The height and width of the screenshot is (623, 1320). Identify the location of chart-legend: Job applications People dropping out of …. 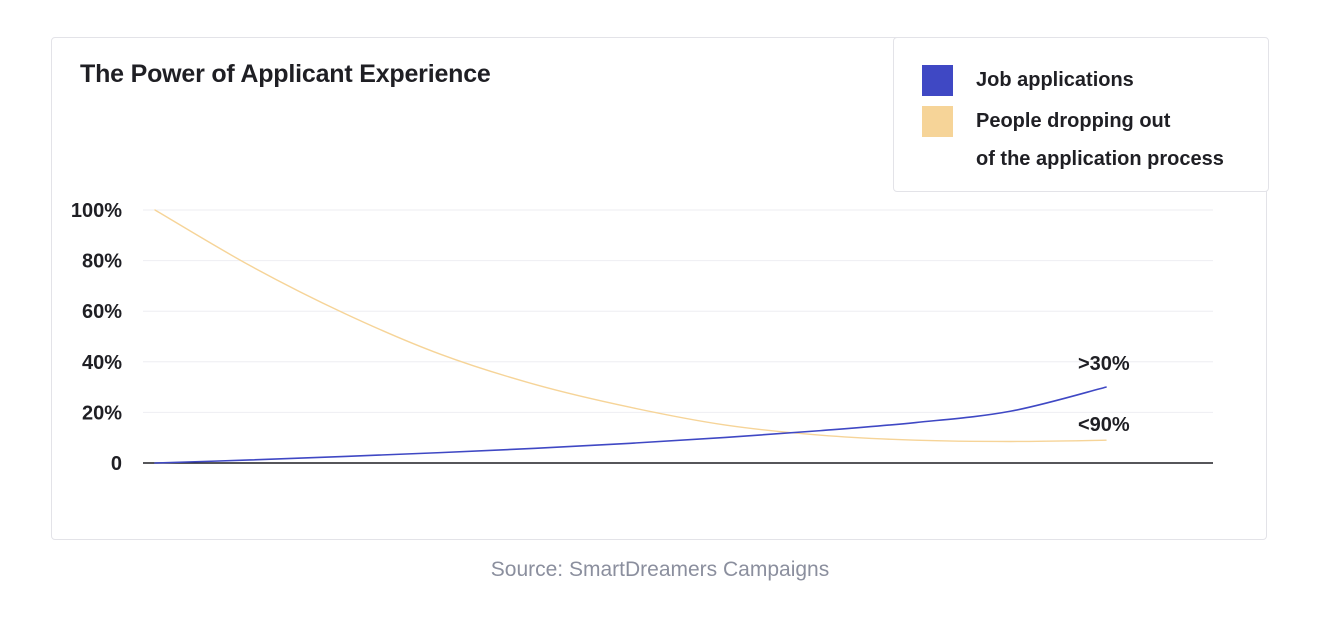
(1081, 114).